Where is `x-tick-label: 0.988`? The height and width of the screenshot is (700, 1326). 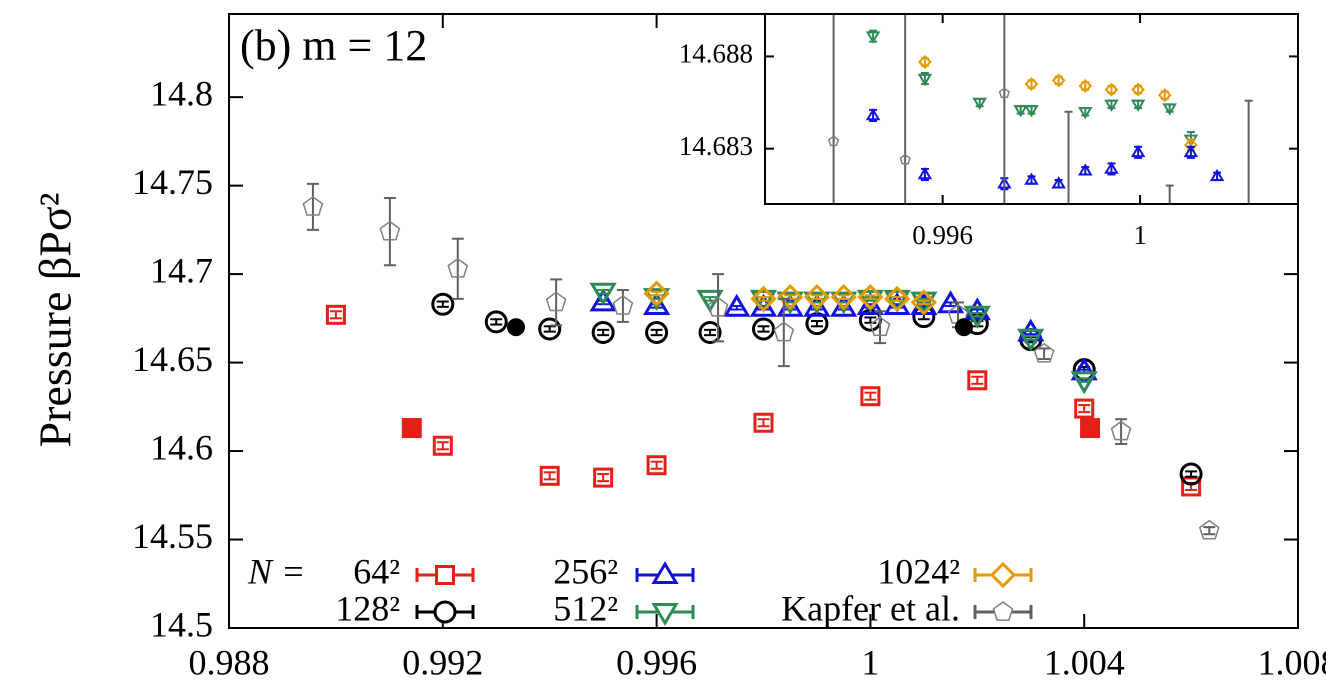
x-tick-label: 0.988 is located at coordinates (229, 662).